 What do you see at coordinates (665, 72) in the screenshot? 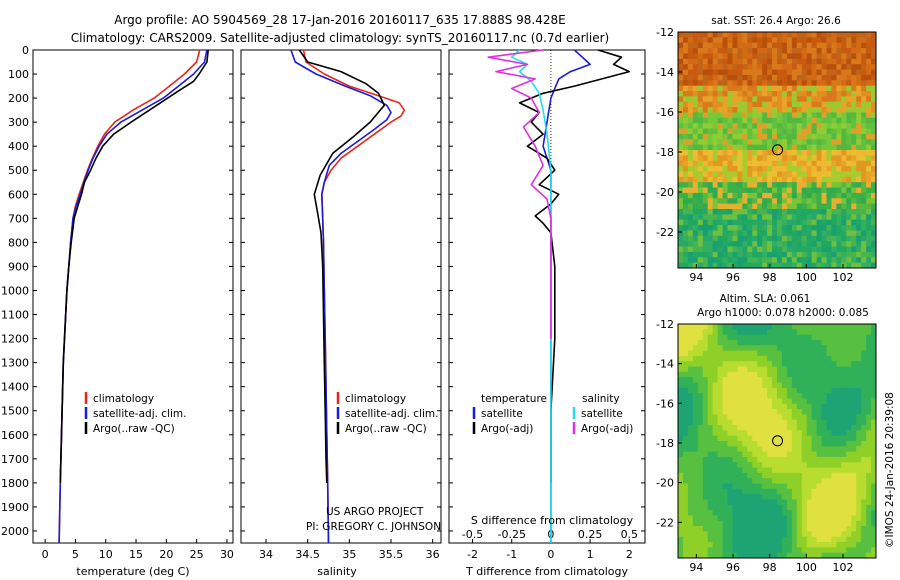
I see `map-y-tick-label: -14` at bounding box center [665, 72].